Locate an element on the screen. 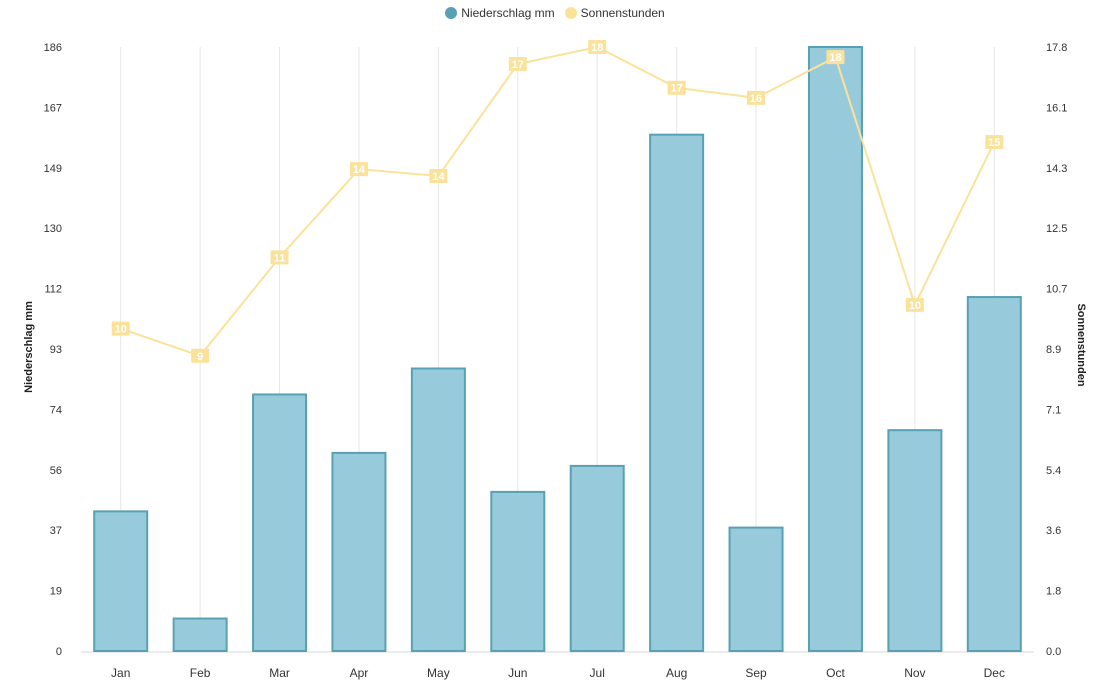  x-tick-label: Mar is located at coordinates (279, 673).